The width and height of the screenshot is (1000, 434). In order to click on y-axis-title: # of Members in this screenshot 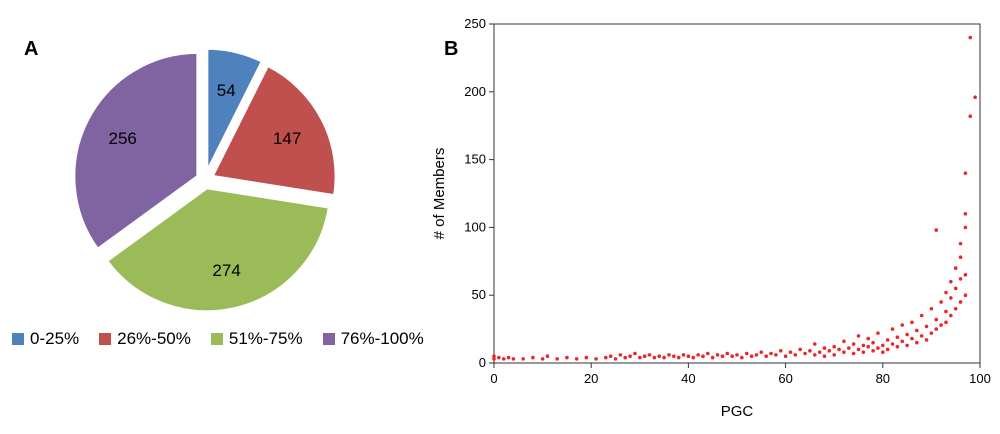, I will do `click(439, 194)`.